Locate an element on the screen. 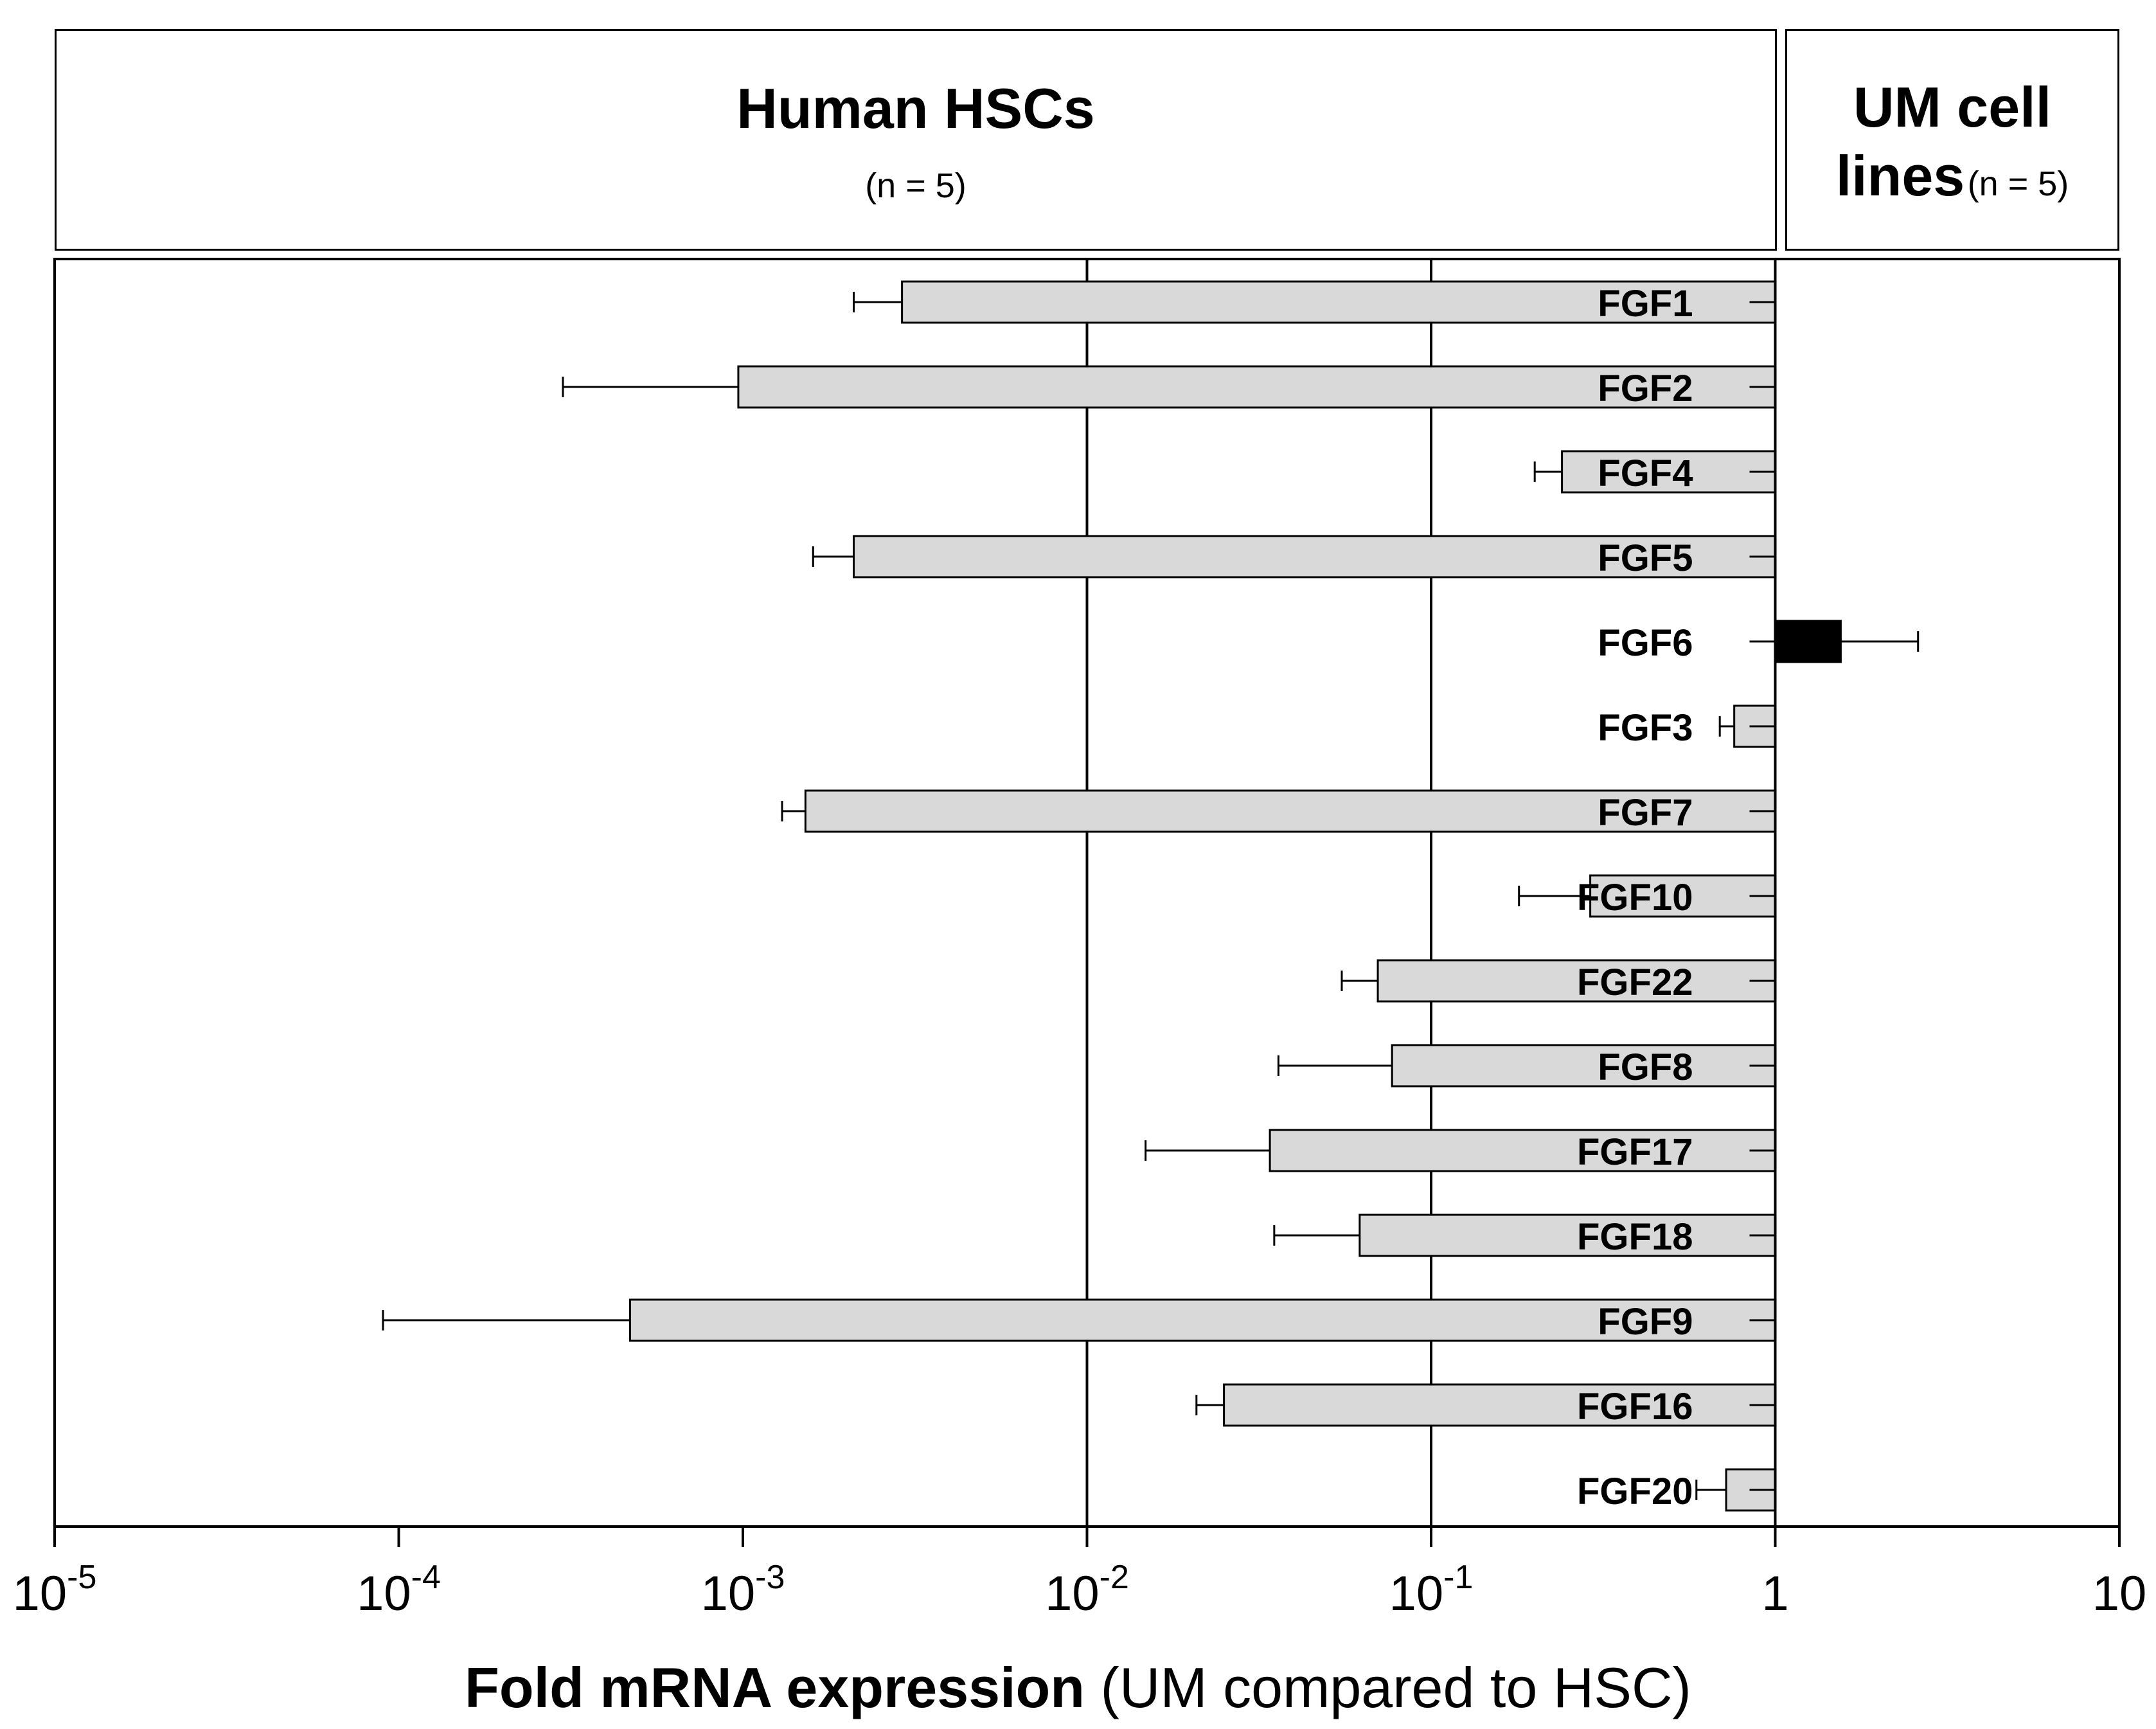  hsc-header-n: (n = 5) is located at coordinates (916, 185).